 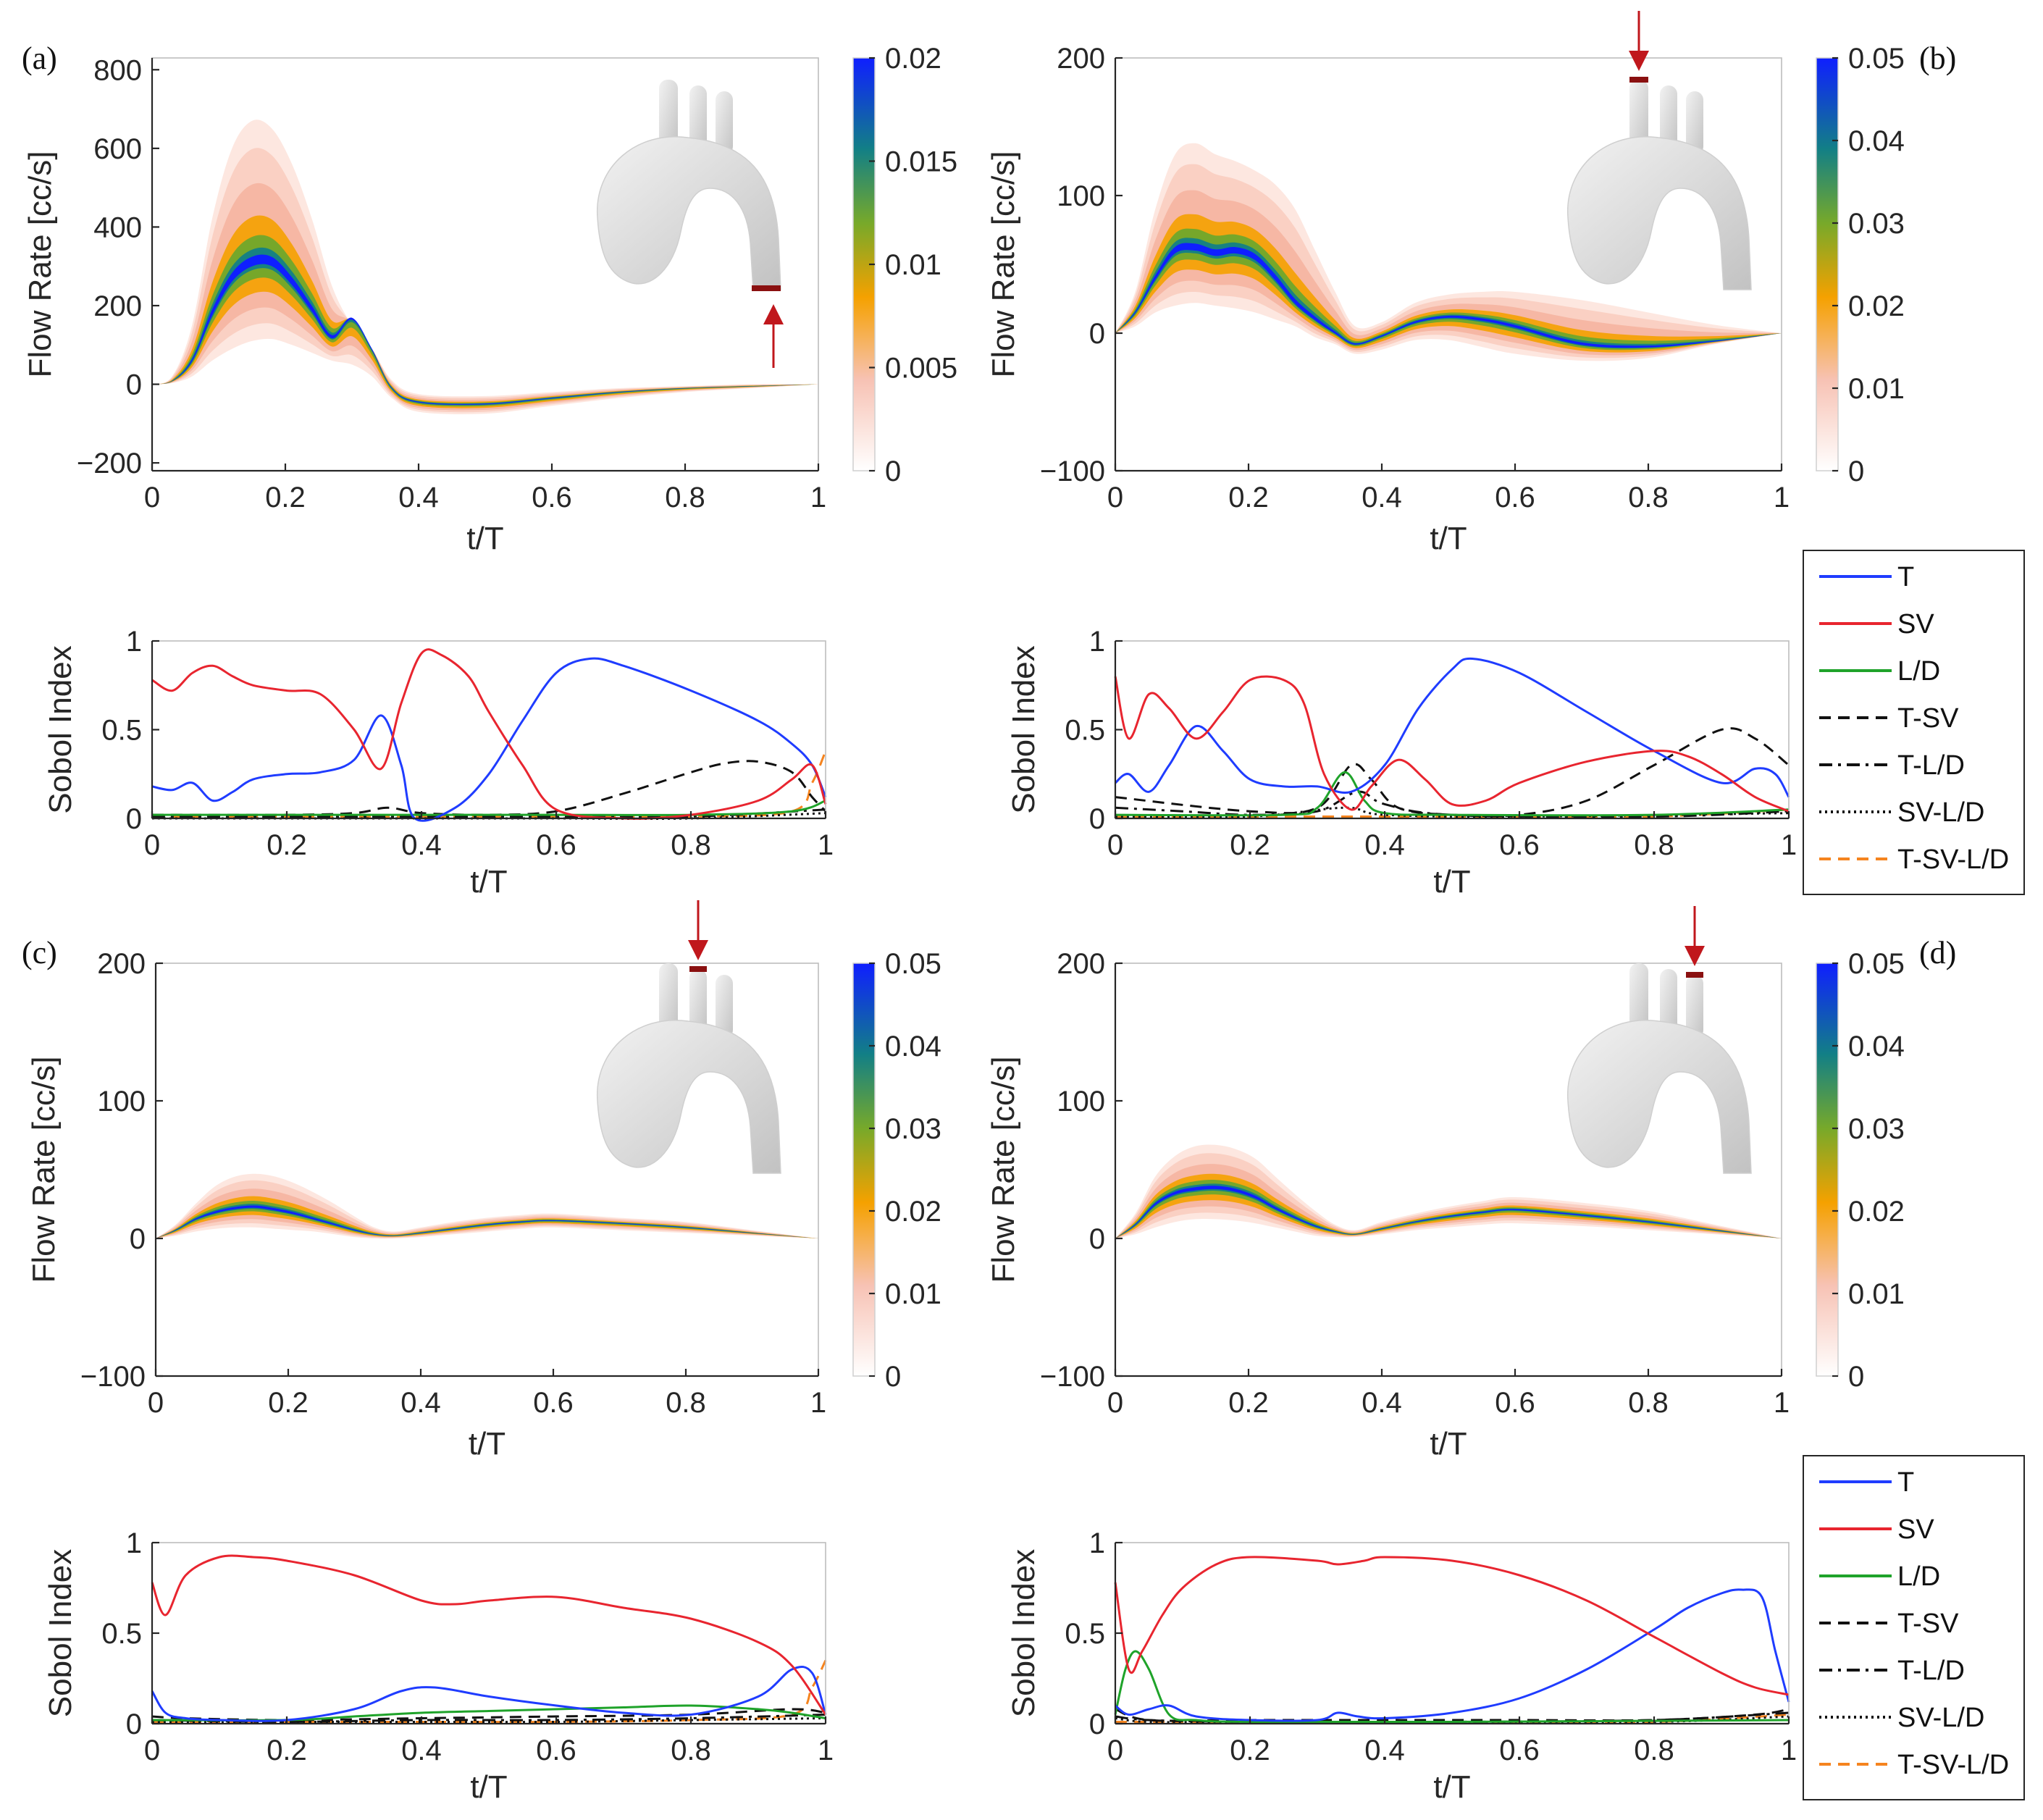 I want to click on legend-label: SV, so click(x=1915, y=624).